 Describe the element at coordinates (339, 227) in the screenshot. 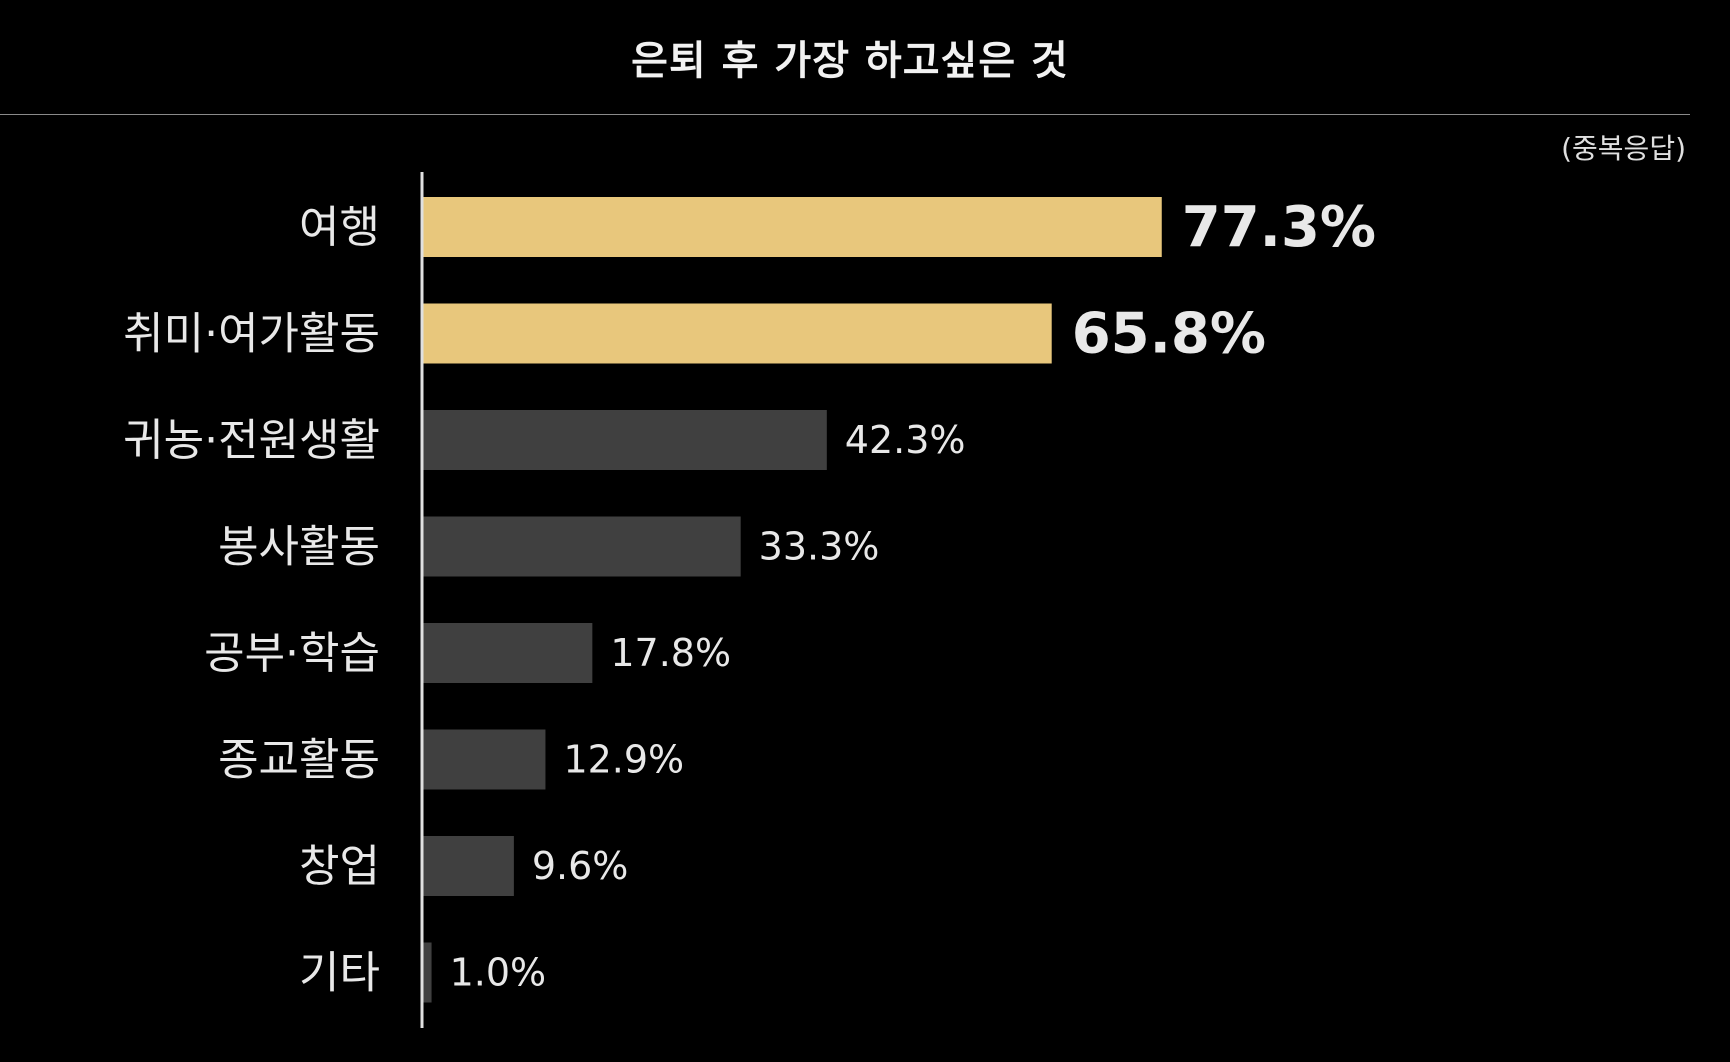

I see `category-label: 여행` at that location.